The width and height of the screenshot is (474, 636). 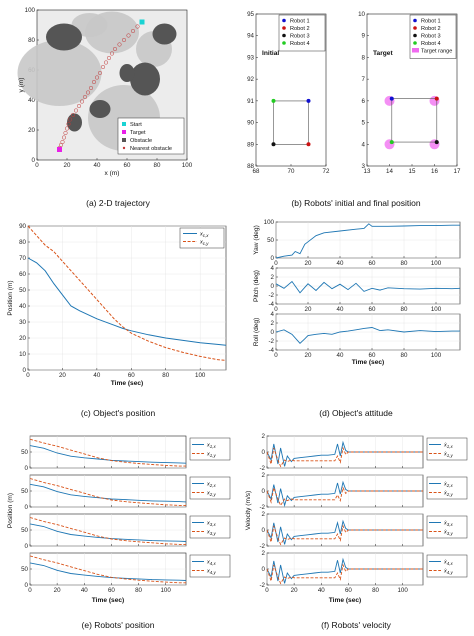 What do you see at coordinates (248, 511) in the screenshot?
I see `f-y-axis-label: Velocity (m/s)` at bounding box center [248, 511].